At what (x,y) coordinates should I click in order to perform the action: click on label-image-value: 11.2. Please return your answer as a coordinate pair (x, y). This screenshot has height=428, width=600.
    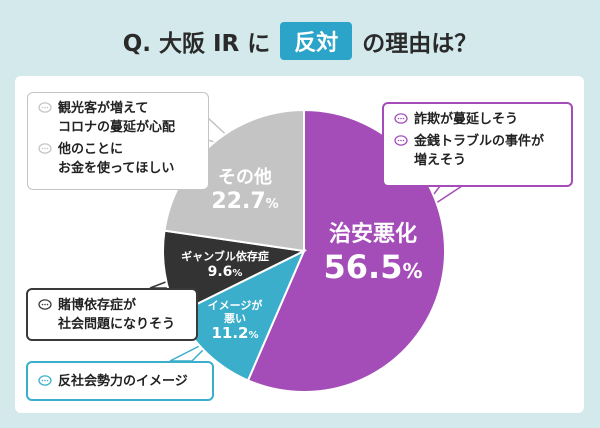
    Looking at the image, I should click on (230, 333).